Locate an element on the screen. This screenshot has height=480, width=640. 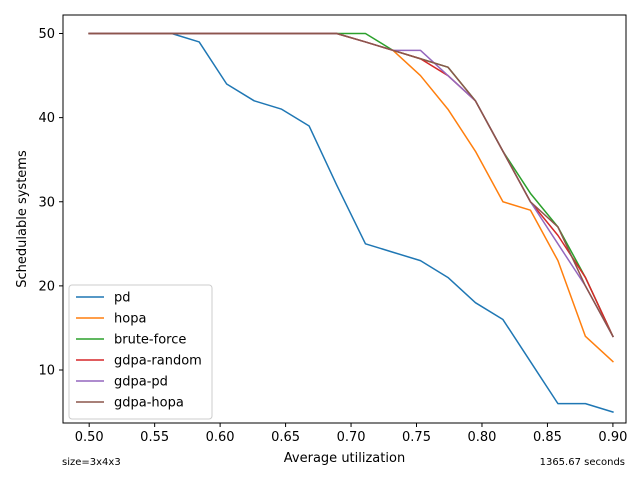
y-tick-label: 30 is located at coordinates (46, 202).